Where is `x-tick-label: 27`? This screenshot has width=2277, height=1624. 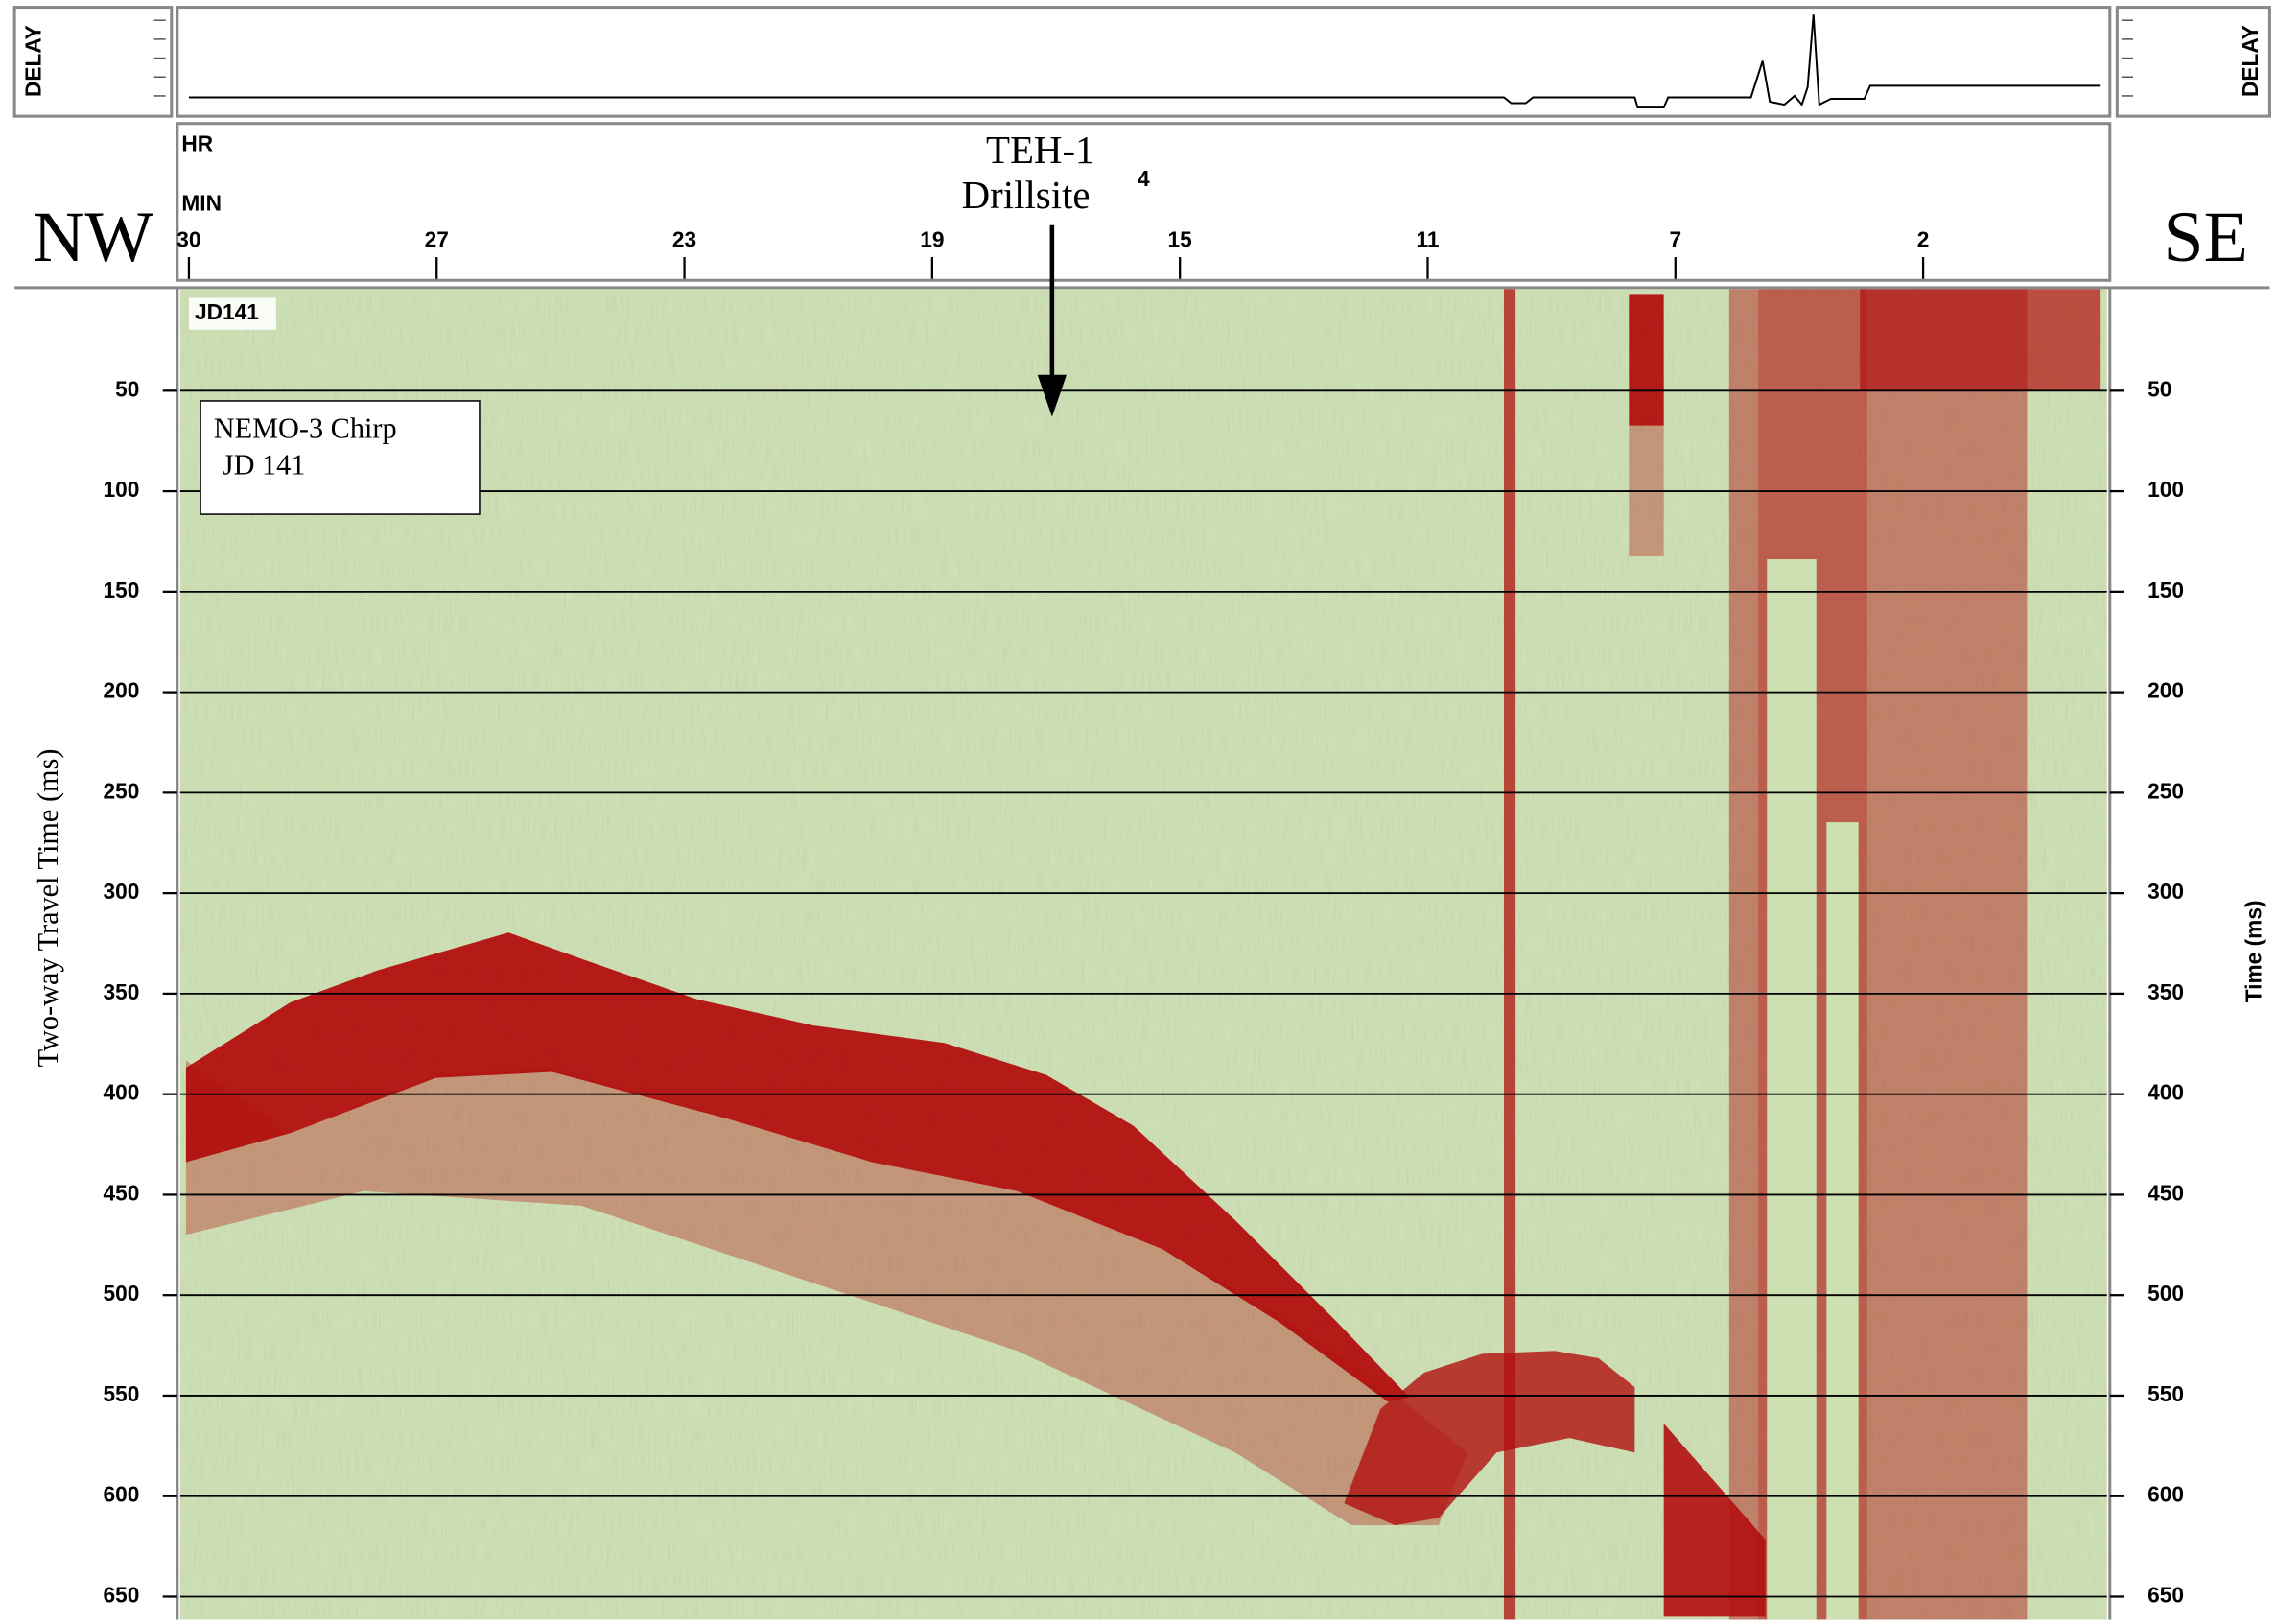
x-tick-label: 27 is located at coordinates (437, 238).